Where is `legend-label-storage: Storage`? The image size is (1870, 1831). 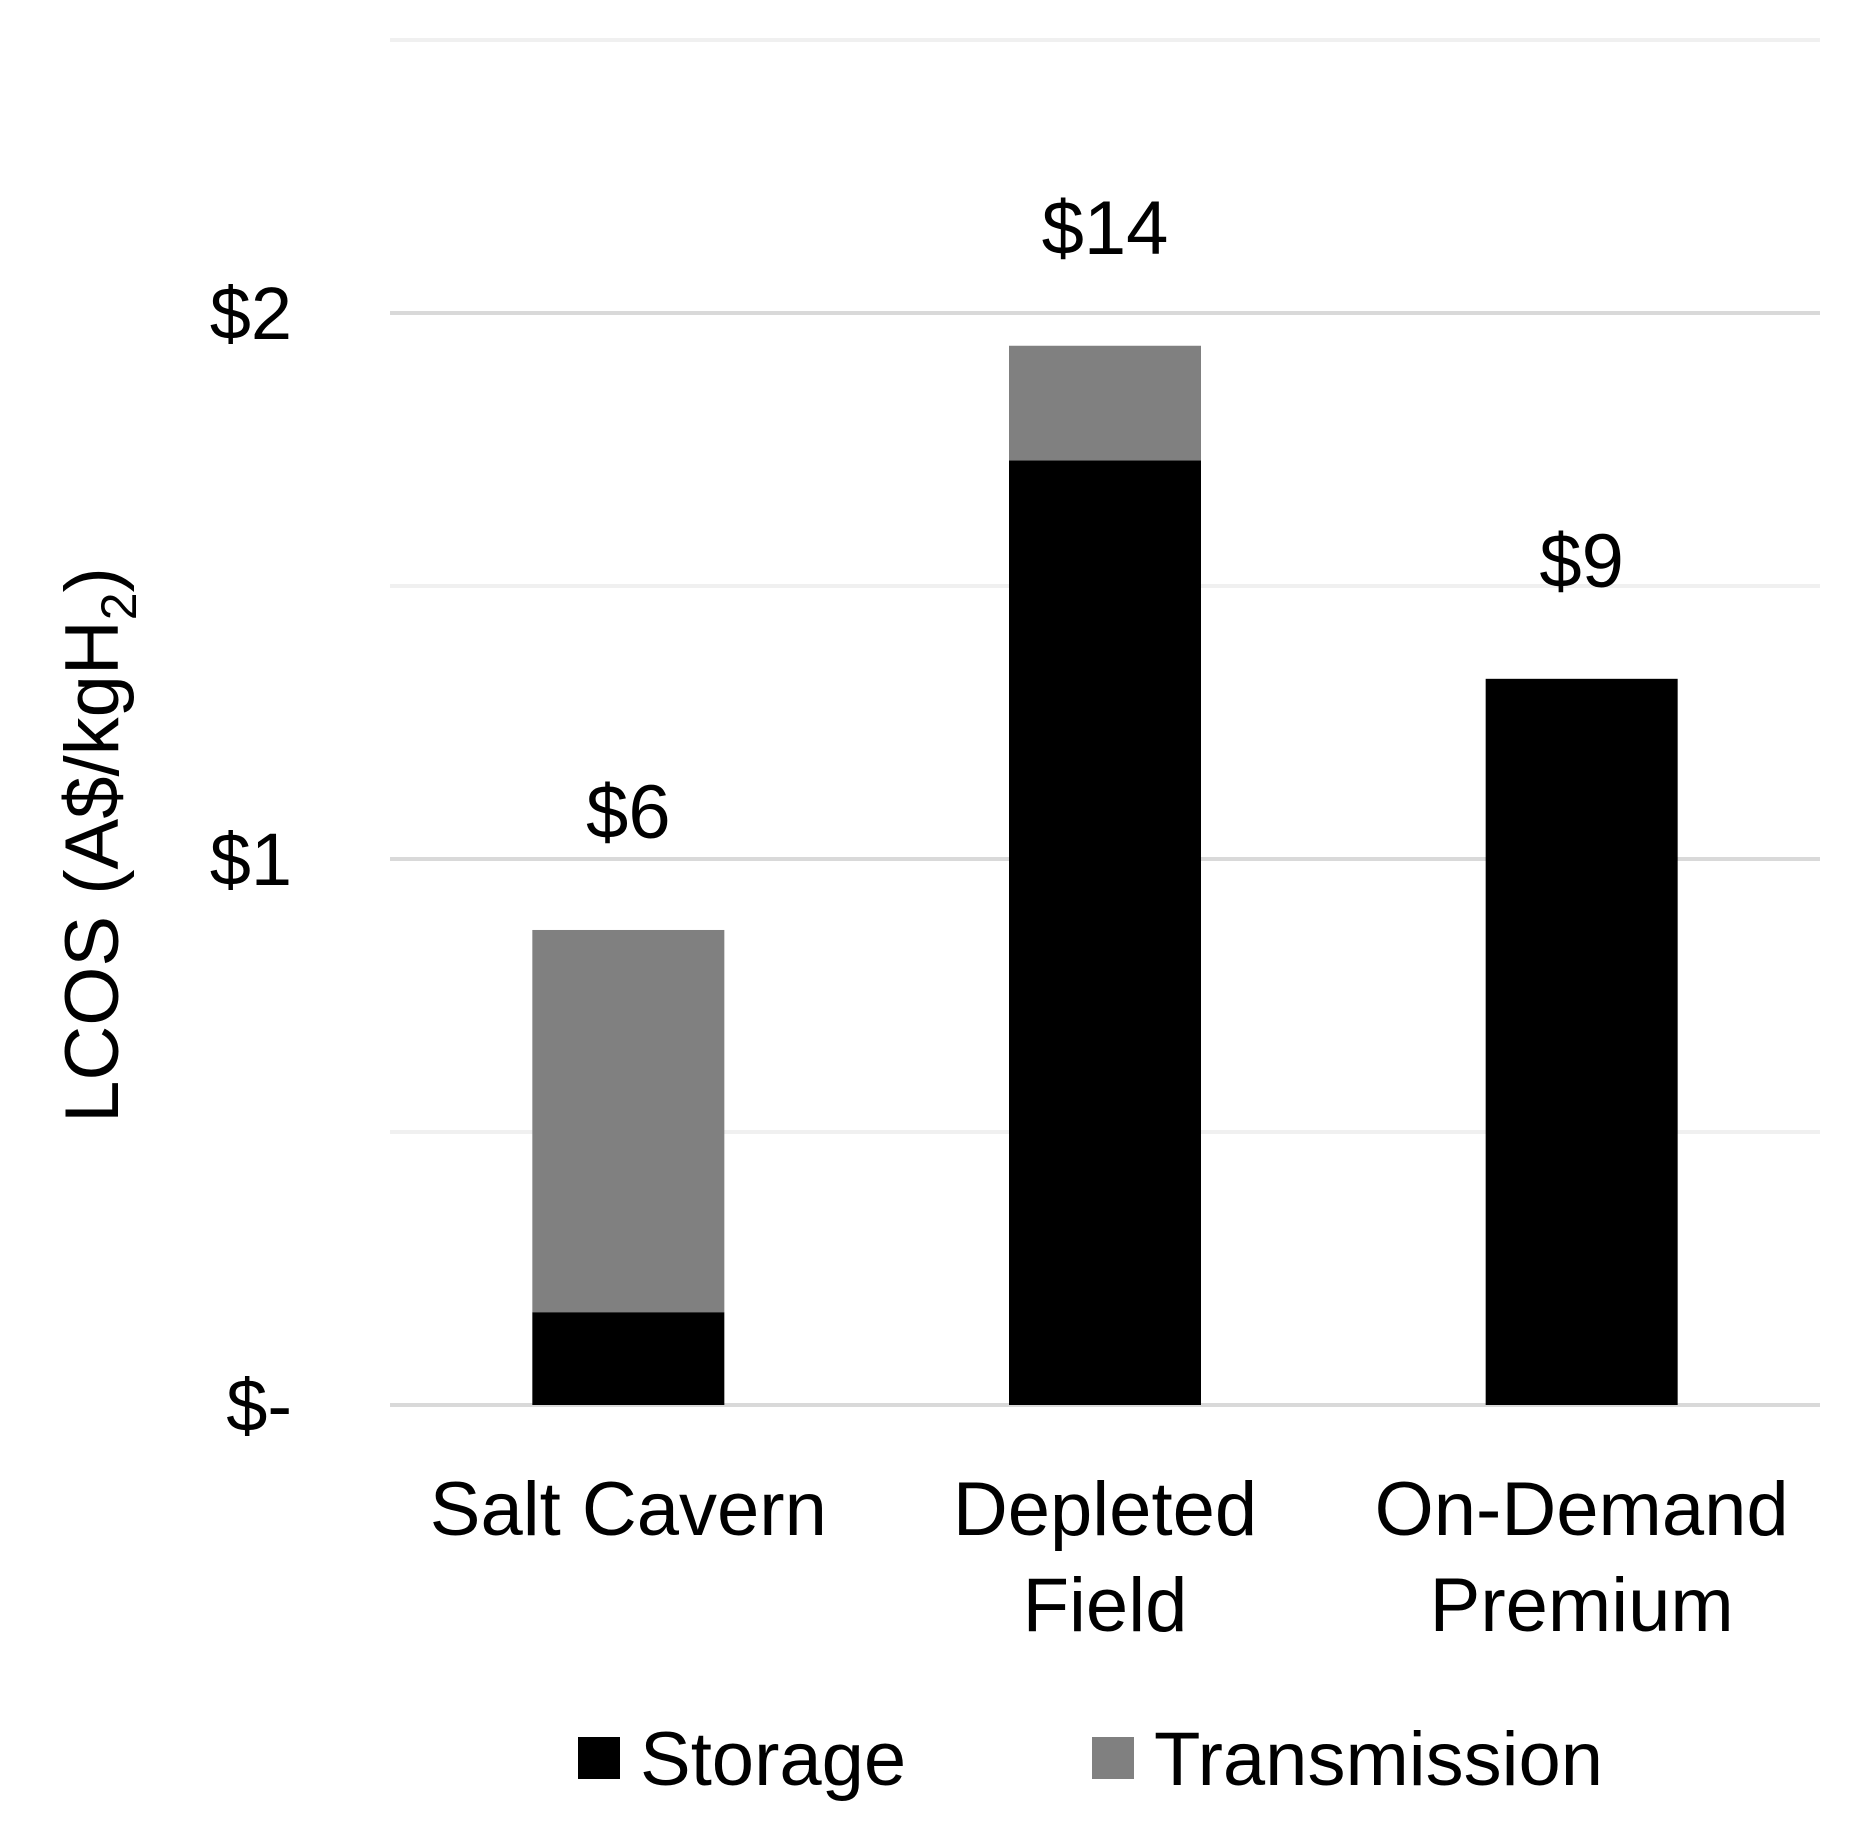
legend-label-storage: Storage is located at coordinates (773, 1759).